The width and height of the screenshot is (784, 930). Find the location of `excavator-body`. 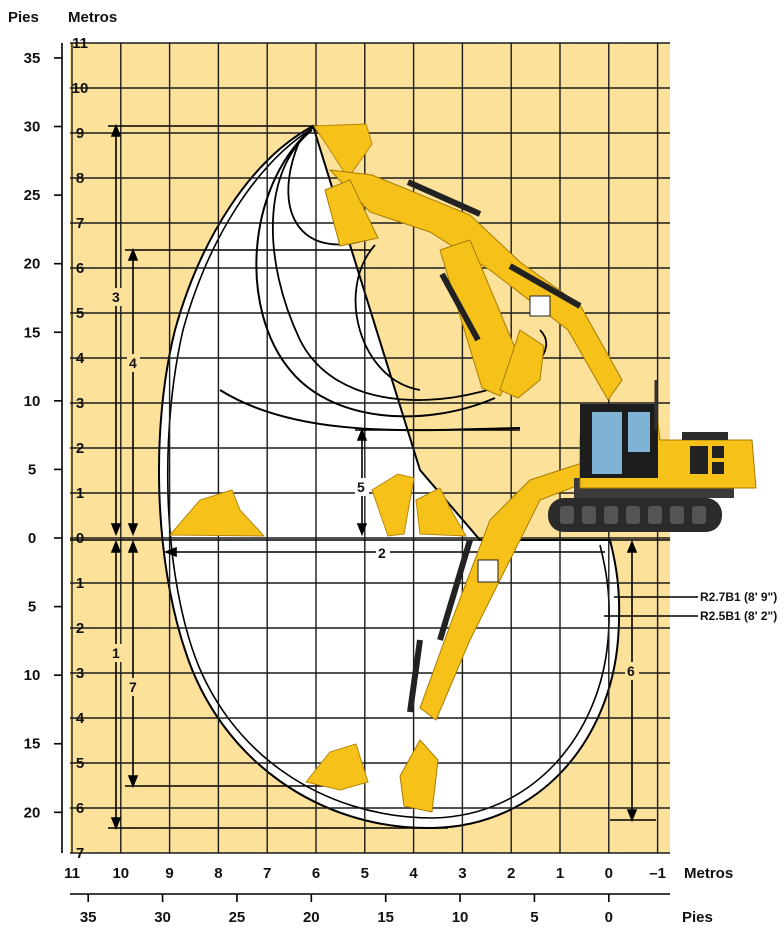

excavator-body is located at coordinates (652, 456).